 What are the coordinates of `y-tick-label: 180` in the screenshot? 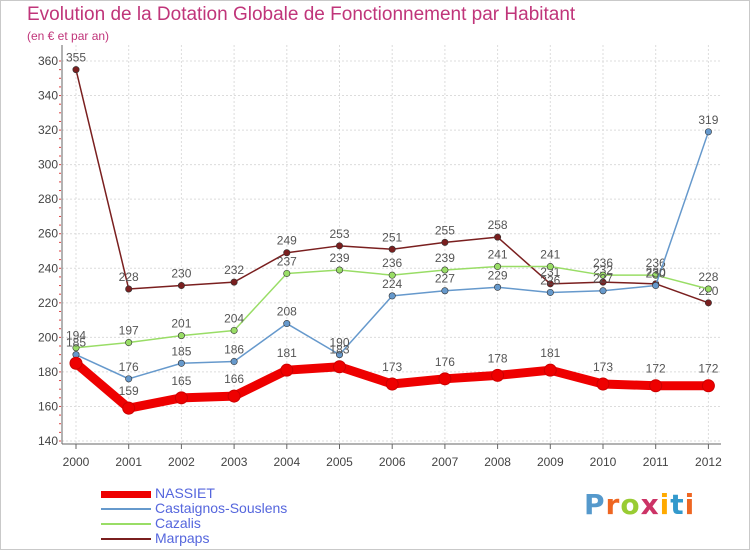 It's located at (48, 372).